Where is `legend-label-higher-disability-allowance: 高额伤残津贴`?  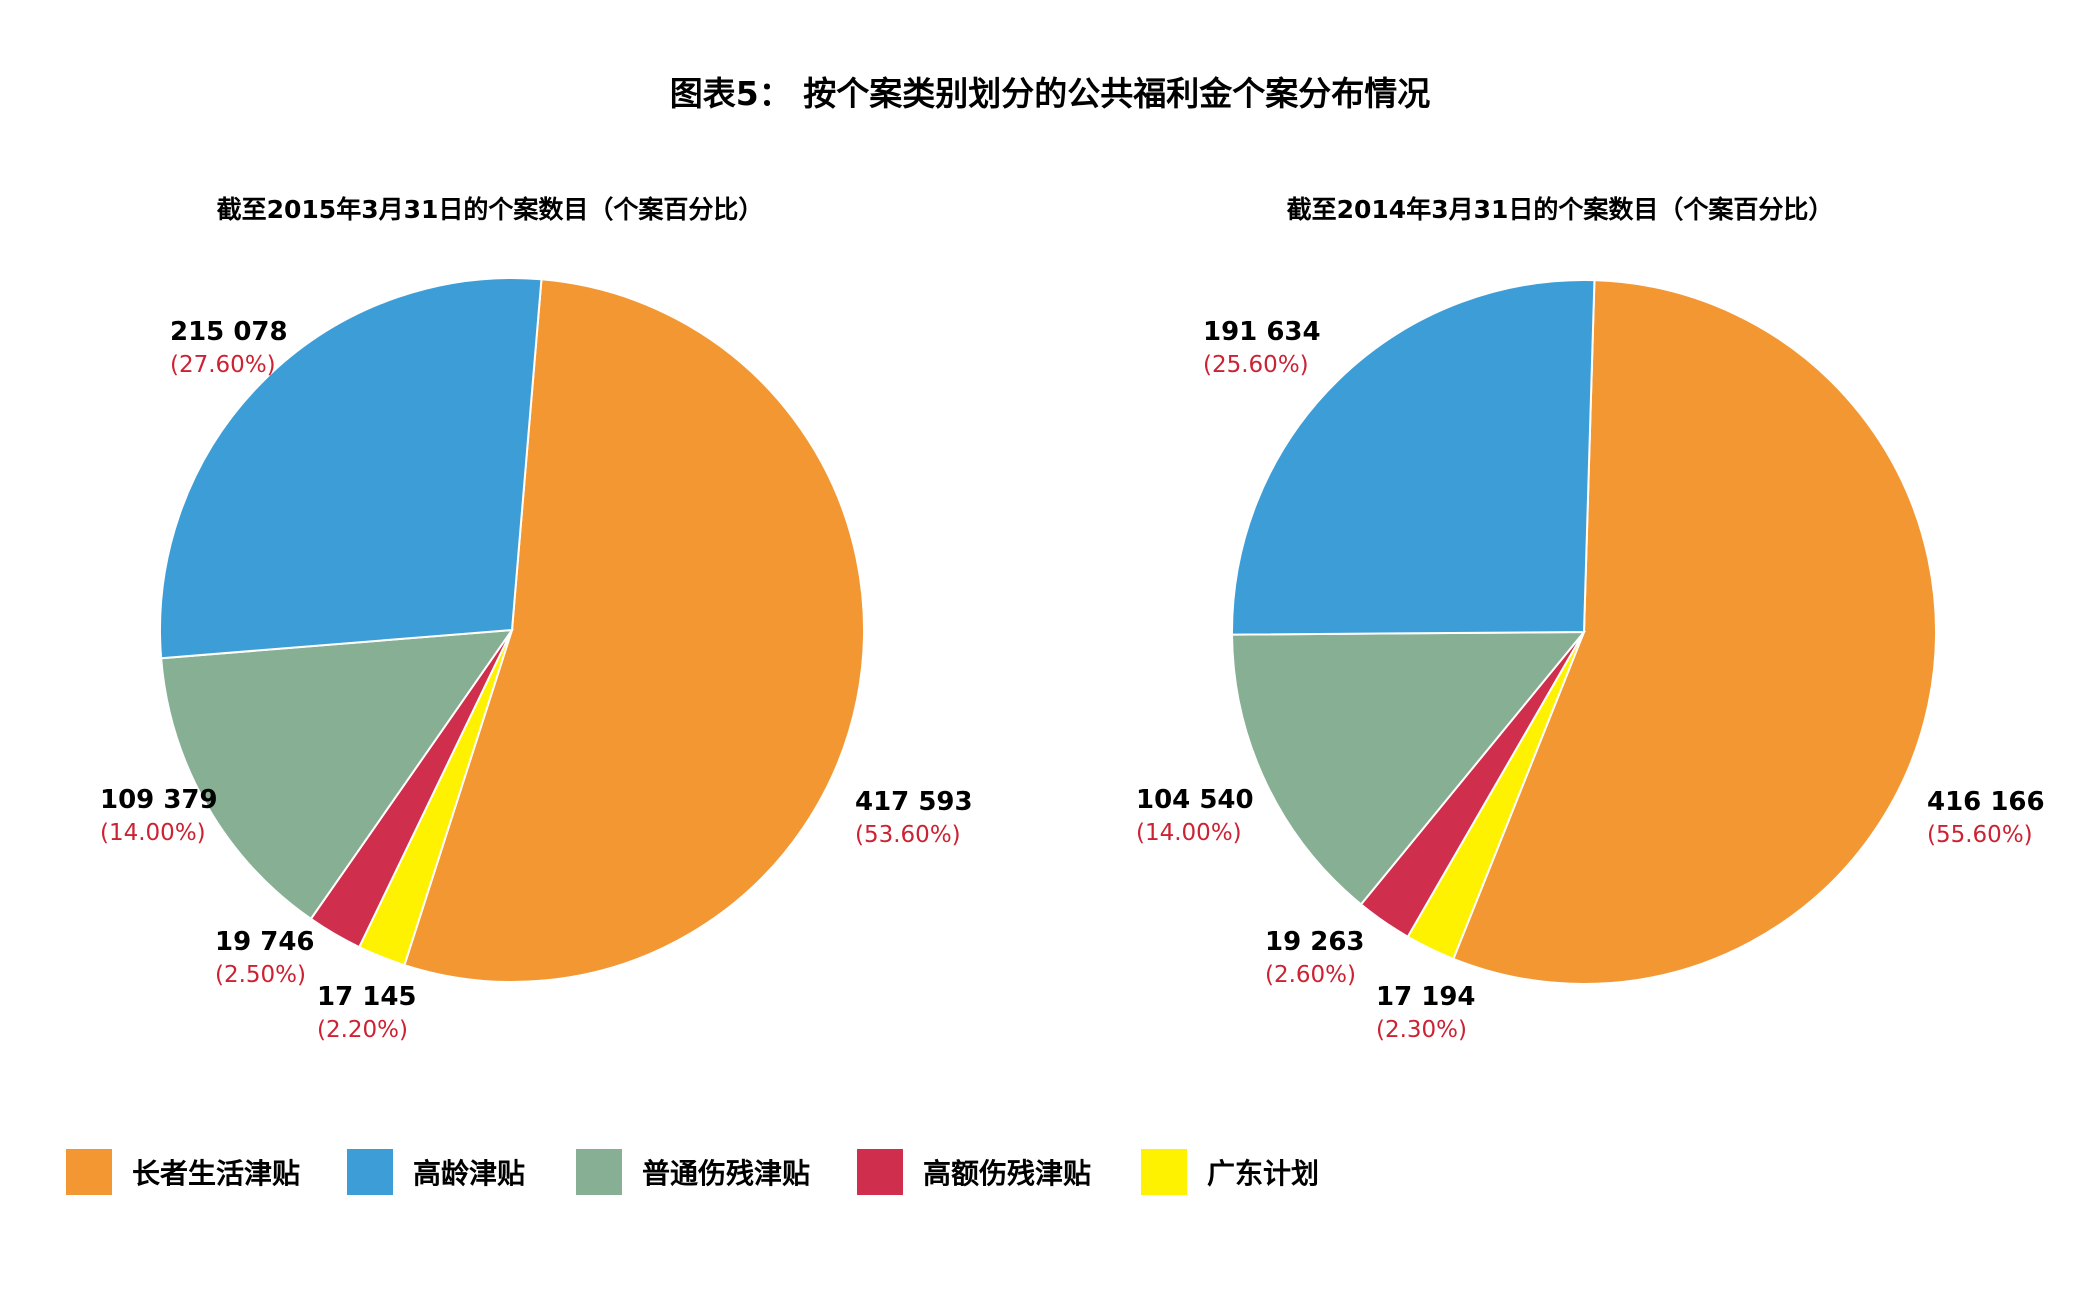
legend-label-higher-disability-allowance: 高额伤残津贴 is located at coordinates (1007, 1173).